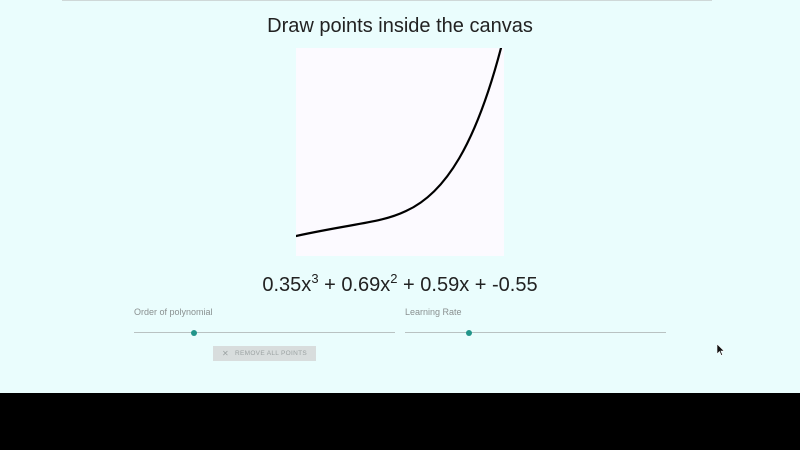 Image resolution: width=800 pixels, height=450 pixels. I want to click on divider, so click(387, 0).